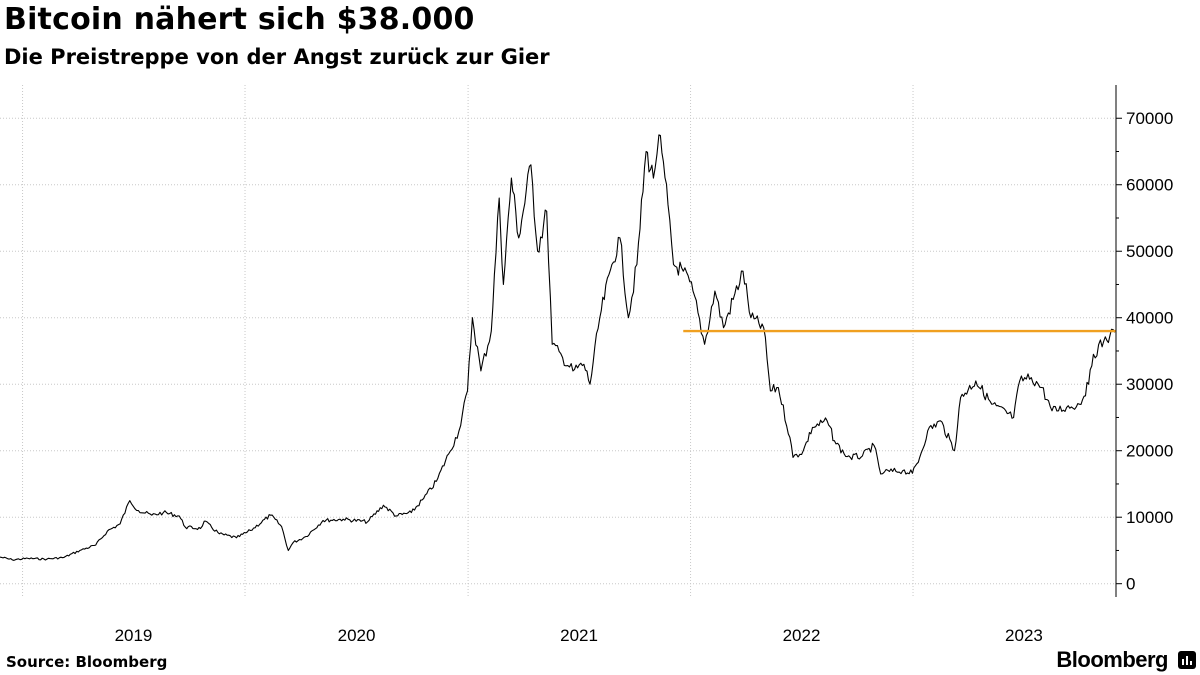 This screenshot has height=675, width=1200. What do you see at coordinates (1149, 185) in the screenshot?
I see `y-tick-label: 60000` at bounding box center [1149, 185].